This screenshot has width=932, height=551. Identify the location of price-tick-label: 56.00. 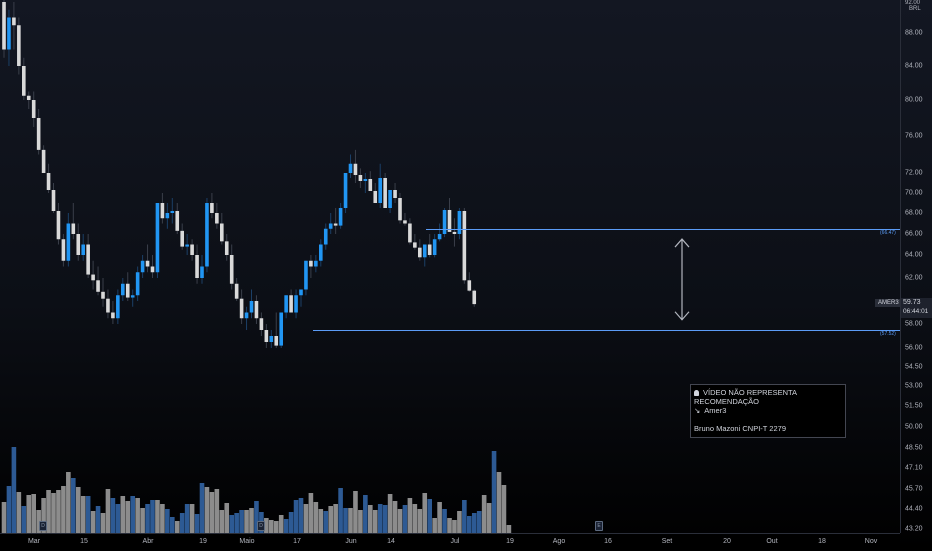
(914, 348).